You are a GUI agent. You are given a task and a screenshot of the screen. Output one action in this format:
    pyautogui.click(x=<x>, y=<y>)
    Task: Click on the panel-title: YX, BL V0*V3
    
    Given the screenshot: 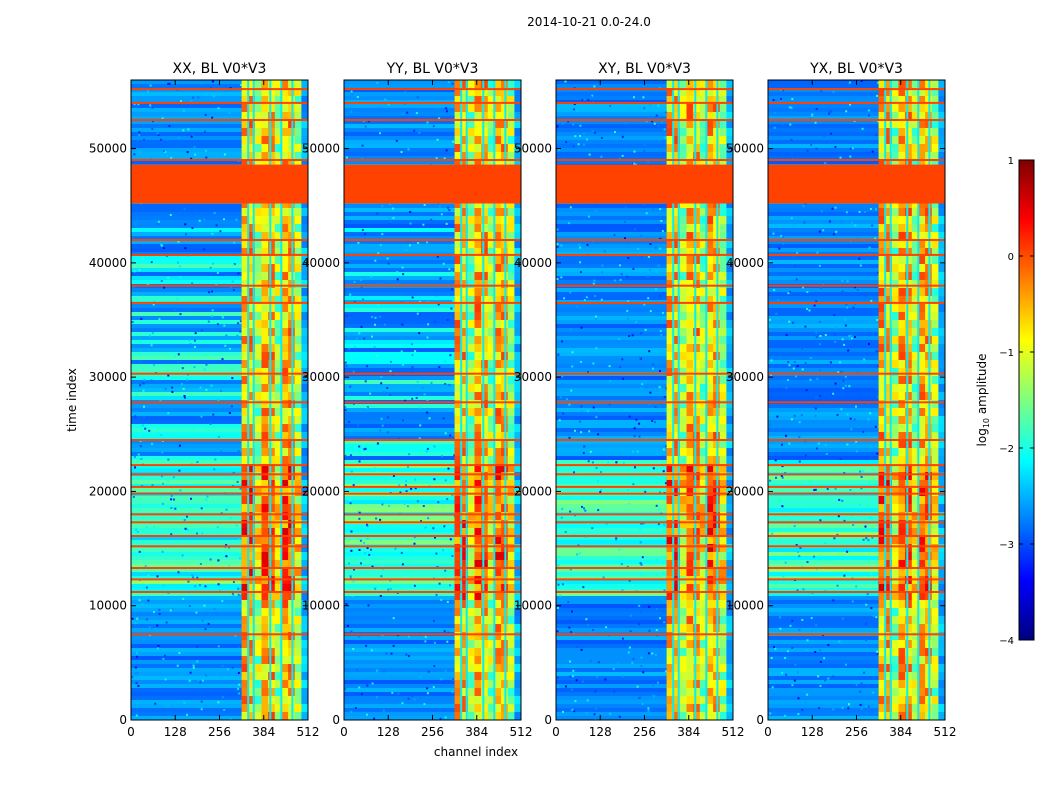 What is the action you would take?
    pyautogui.click(x=856, y=69)
    